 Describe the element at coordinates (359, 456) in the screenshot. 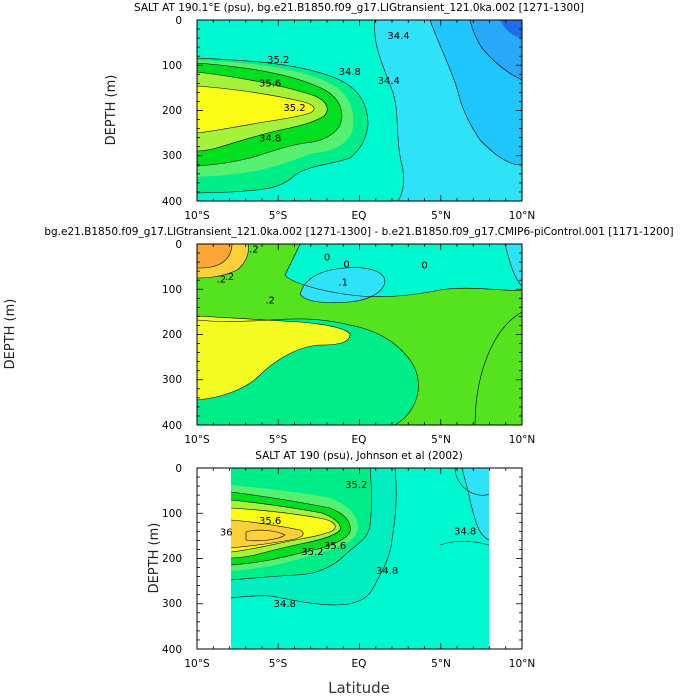

I see `panel3-title: SALT AT 190 (psu), Johnson et al (2002)` at that location.